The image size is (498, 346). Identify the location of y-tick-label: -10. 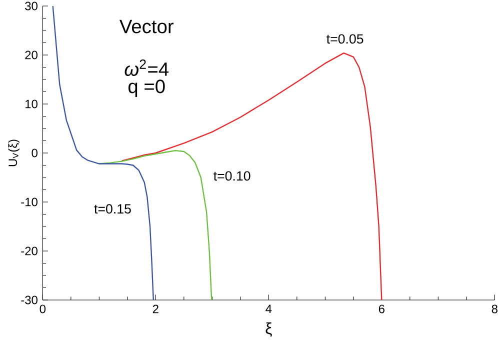
(29, 202).